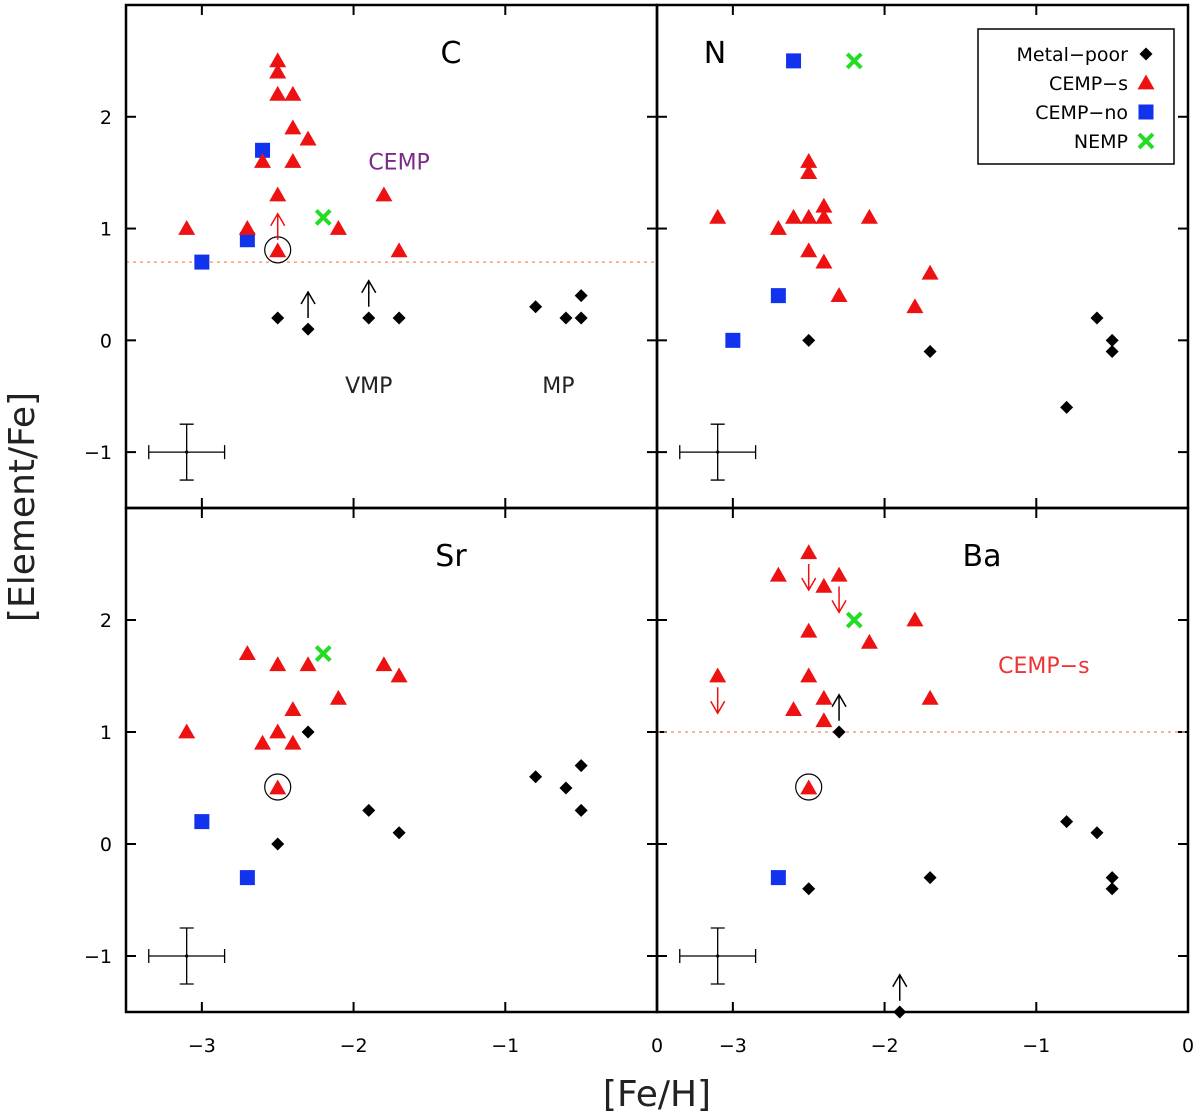  I want to click on y-axis-title: [Element/Fe], so click(22, 507).